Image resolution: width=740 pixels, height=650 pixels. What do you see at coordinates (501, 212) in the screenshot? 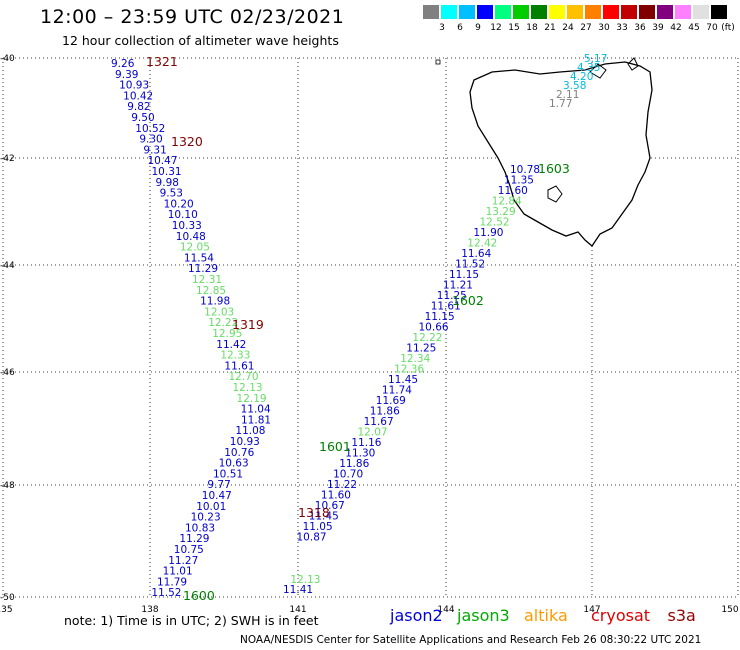
I see `swh-value-east: 13.29` at bounding box center [501, 212].